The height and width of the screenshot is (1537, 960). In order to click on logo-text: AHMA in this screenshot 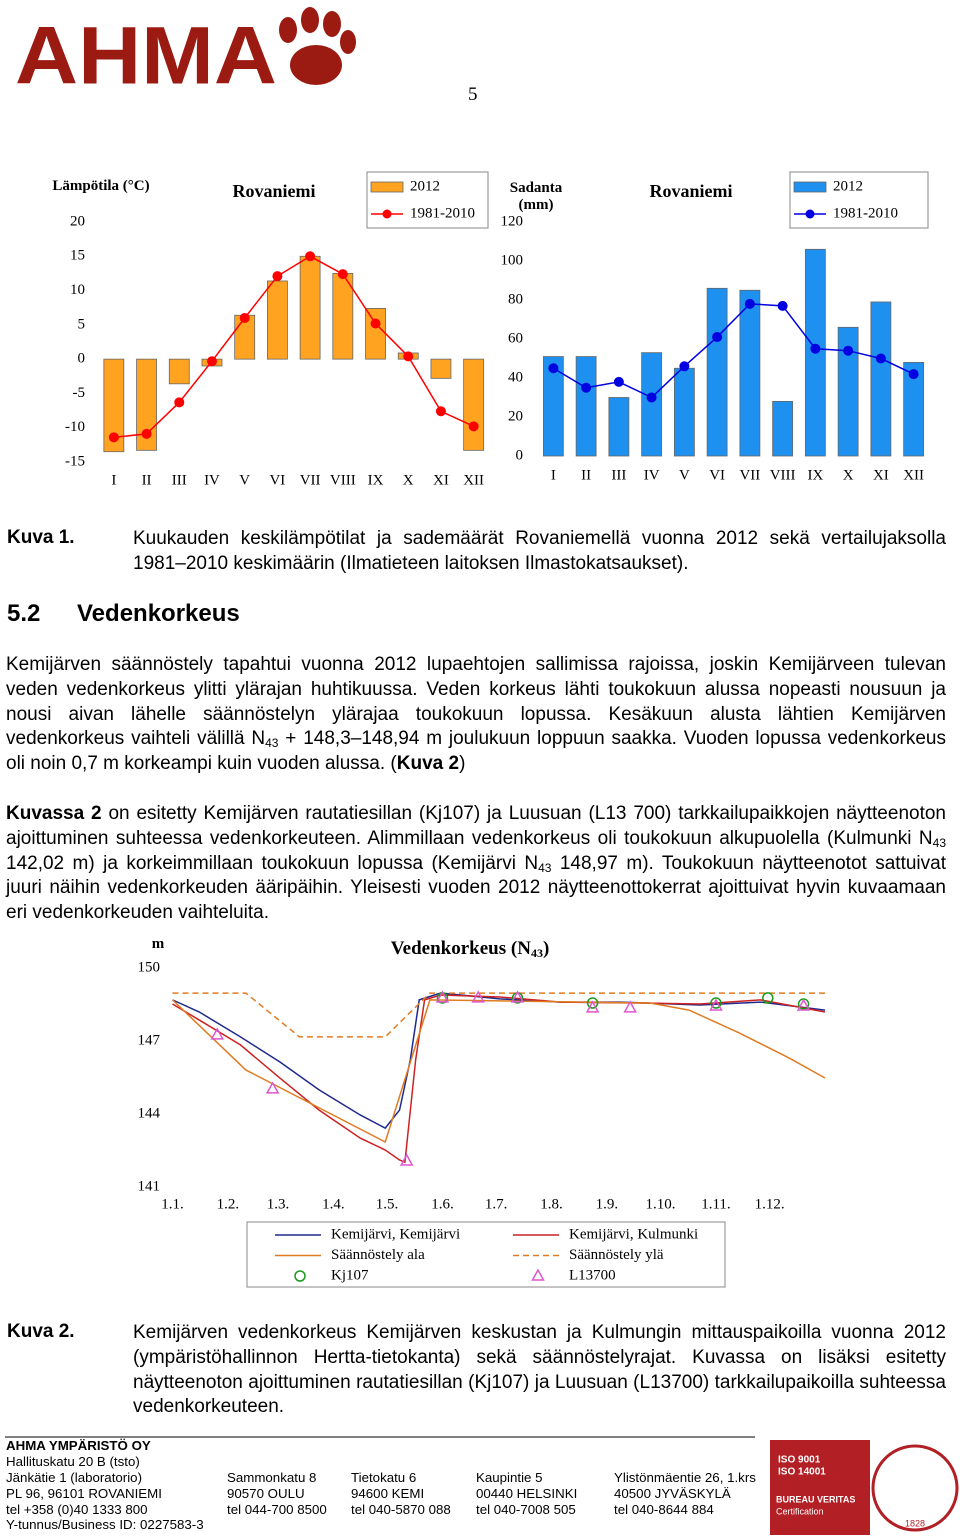, I will do `click(146, 56)`.